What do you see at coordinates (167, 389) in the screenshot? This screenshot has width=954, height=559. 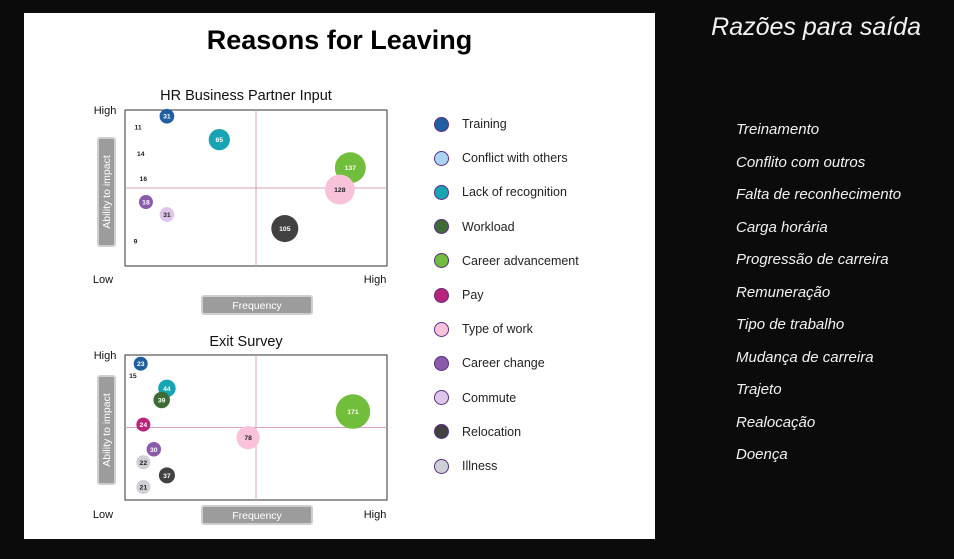 I see `bubble-label: 44` at bounding box center [167, 389].